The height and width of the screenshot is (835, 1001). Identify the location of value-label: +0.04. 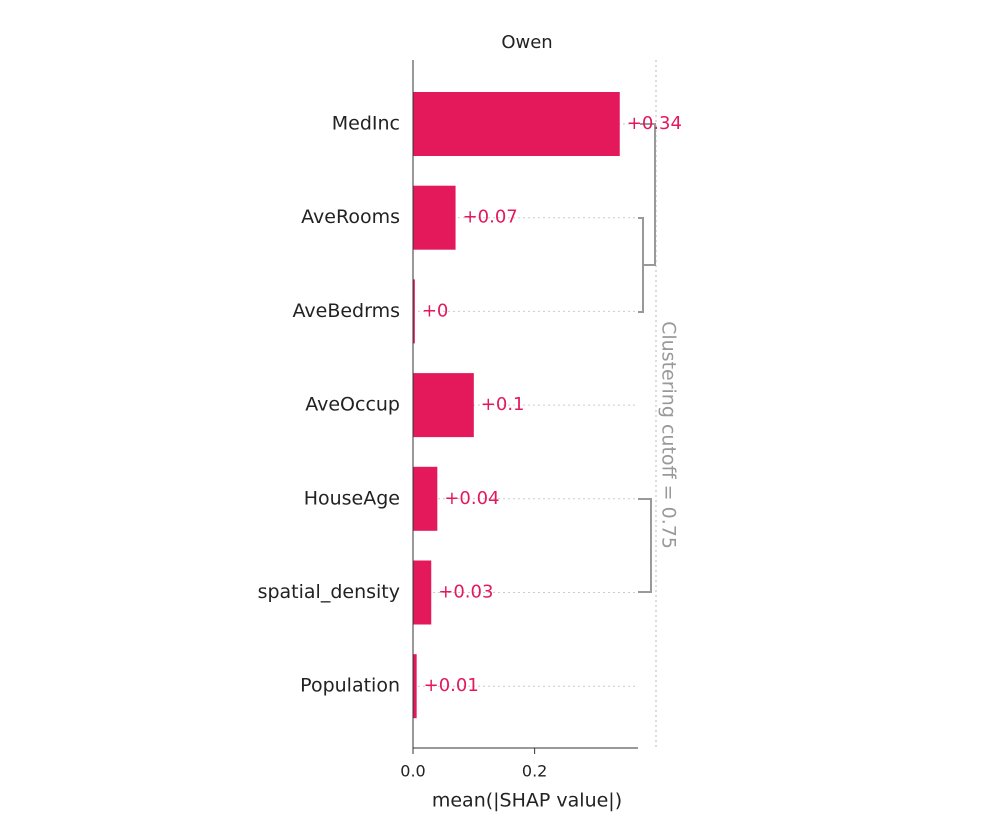
(471, 498).